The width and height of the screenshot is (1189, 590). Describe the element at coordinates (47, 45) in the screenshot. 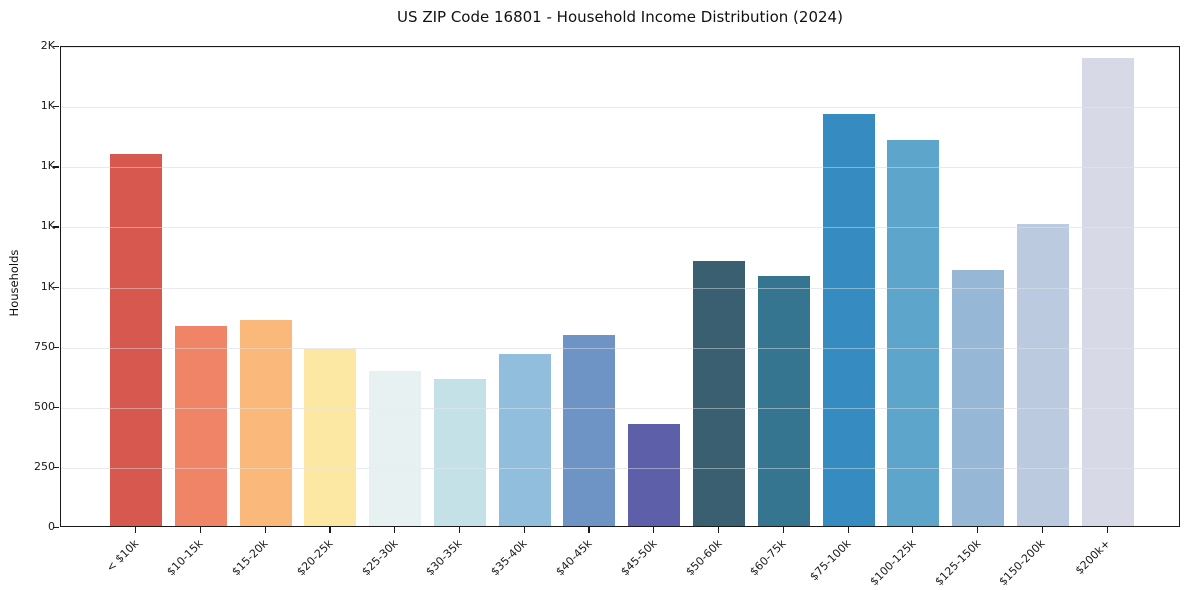

I see `y-tick-label-2000: 2K` at that location.